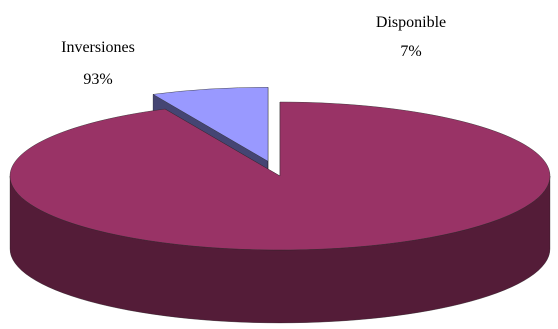 This screenshot has height=329, width=558. I want to click on slice-label-inversiones: Inversiones, so click(98, 47).